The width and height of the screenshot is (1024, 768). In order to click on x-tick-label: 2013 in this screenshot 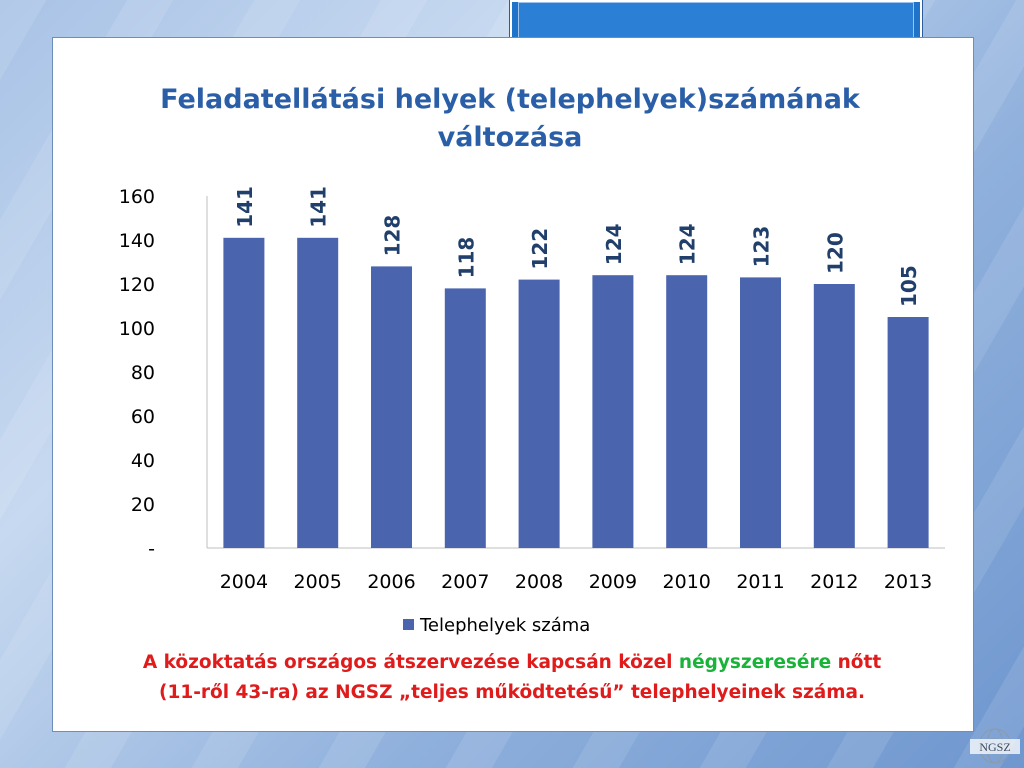, I will do `click(908, 582)`.